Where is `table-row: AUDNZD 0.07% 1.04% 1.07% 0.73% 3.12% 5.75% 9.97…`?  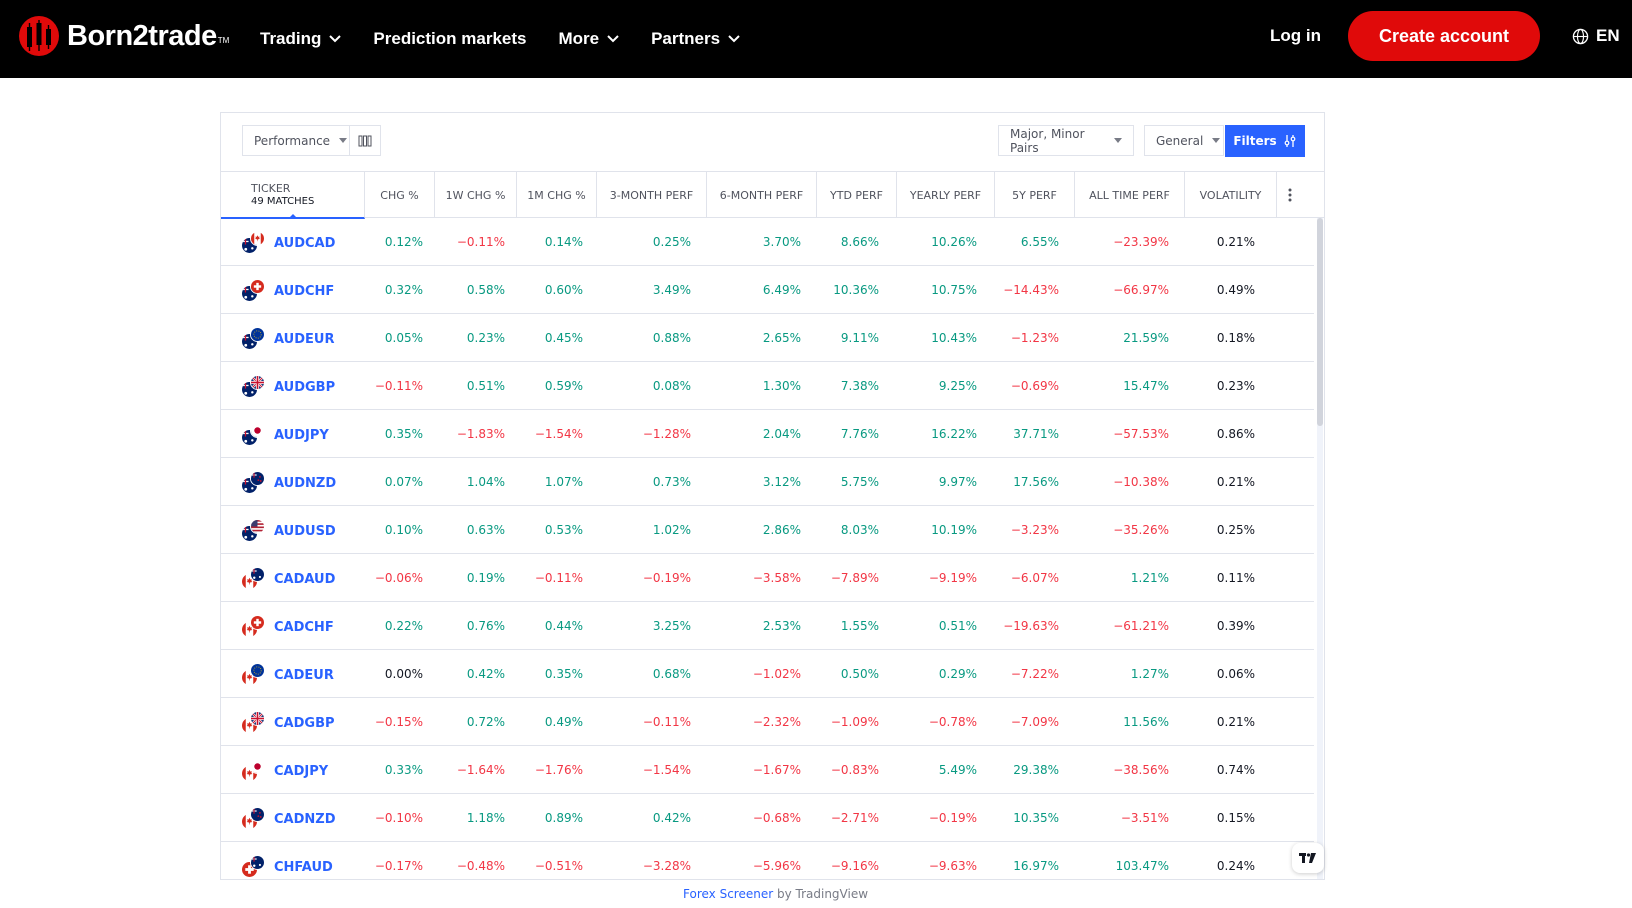 table-row: AUDNZD 0.07% 1.04% 1.07% 0.73% 3.12% 5.75% 9.97… is located at coordinates (767, 482).